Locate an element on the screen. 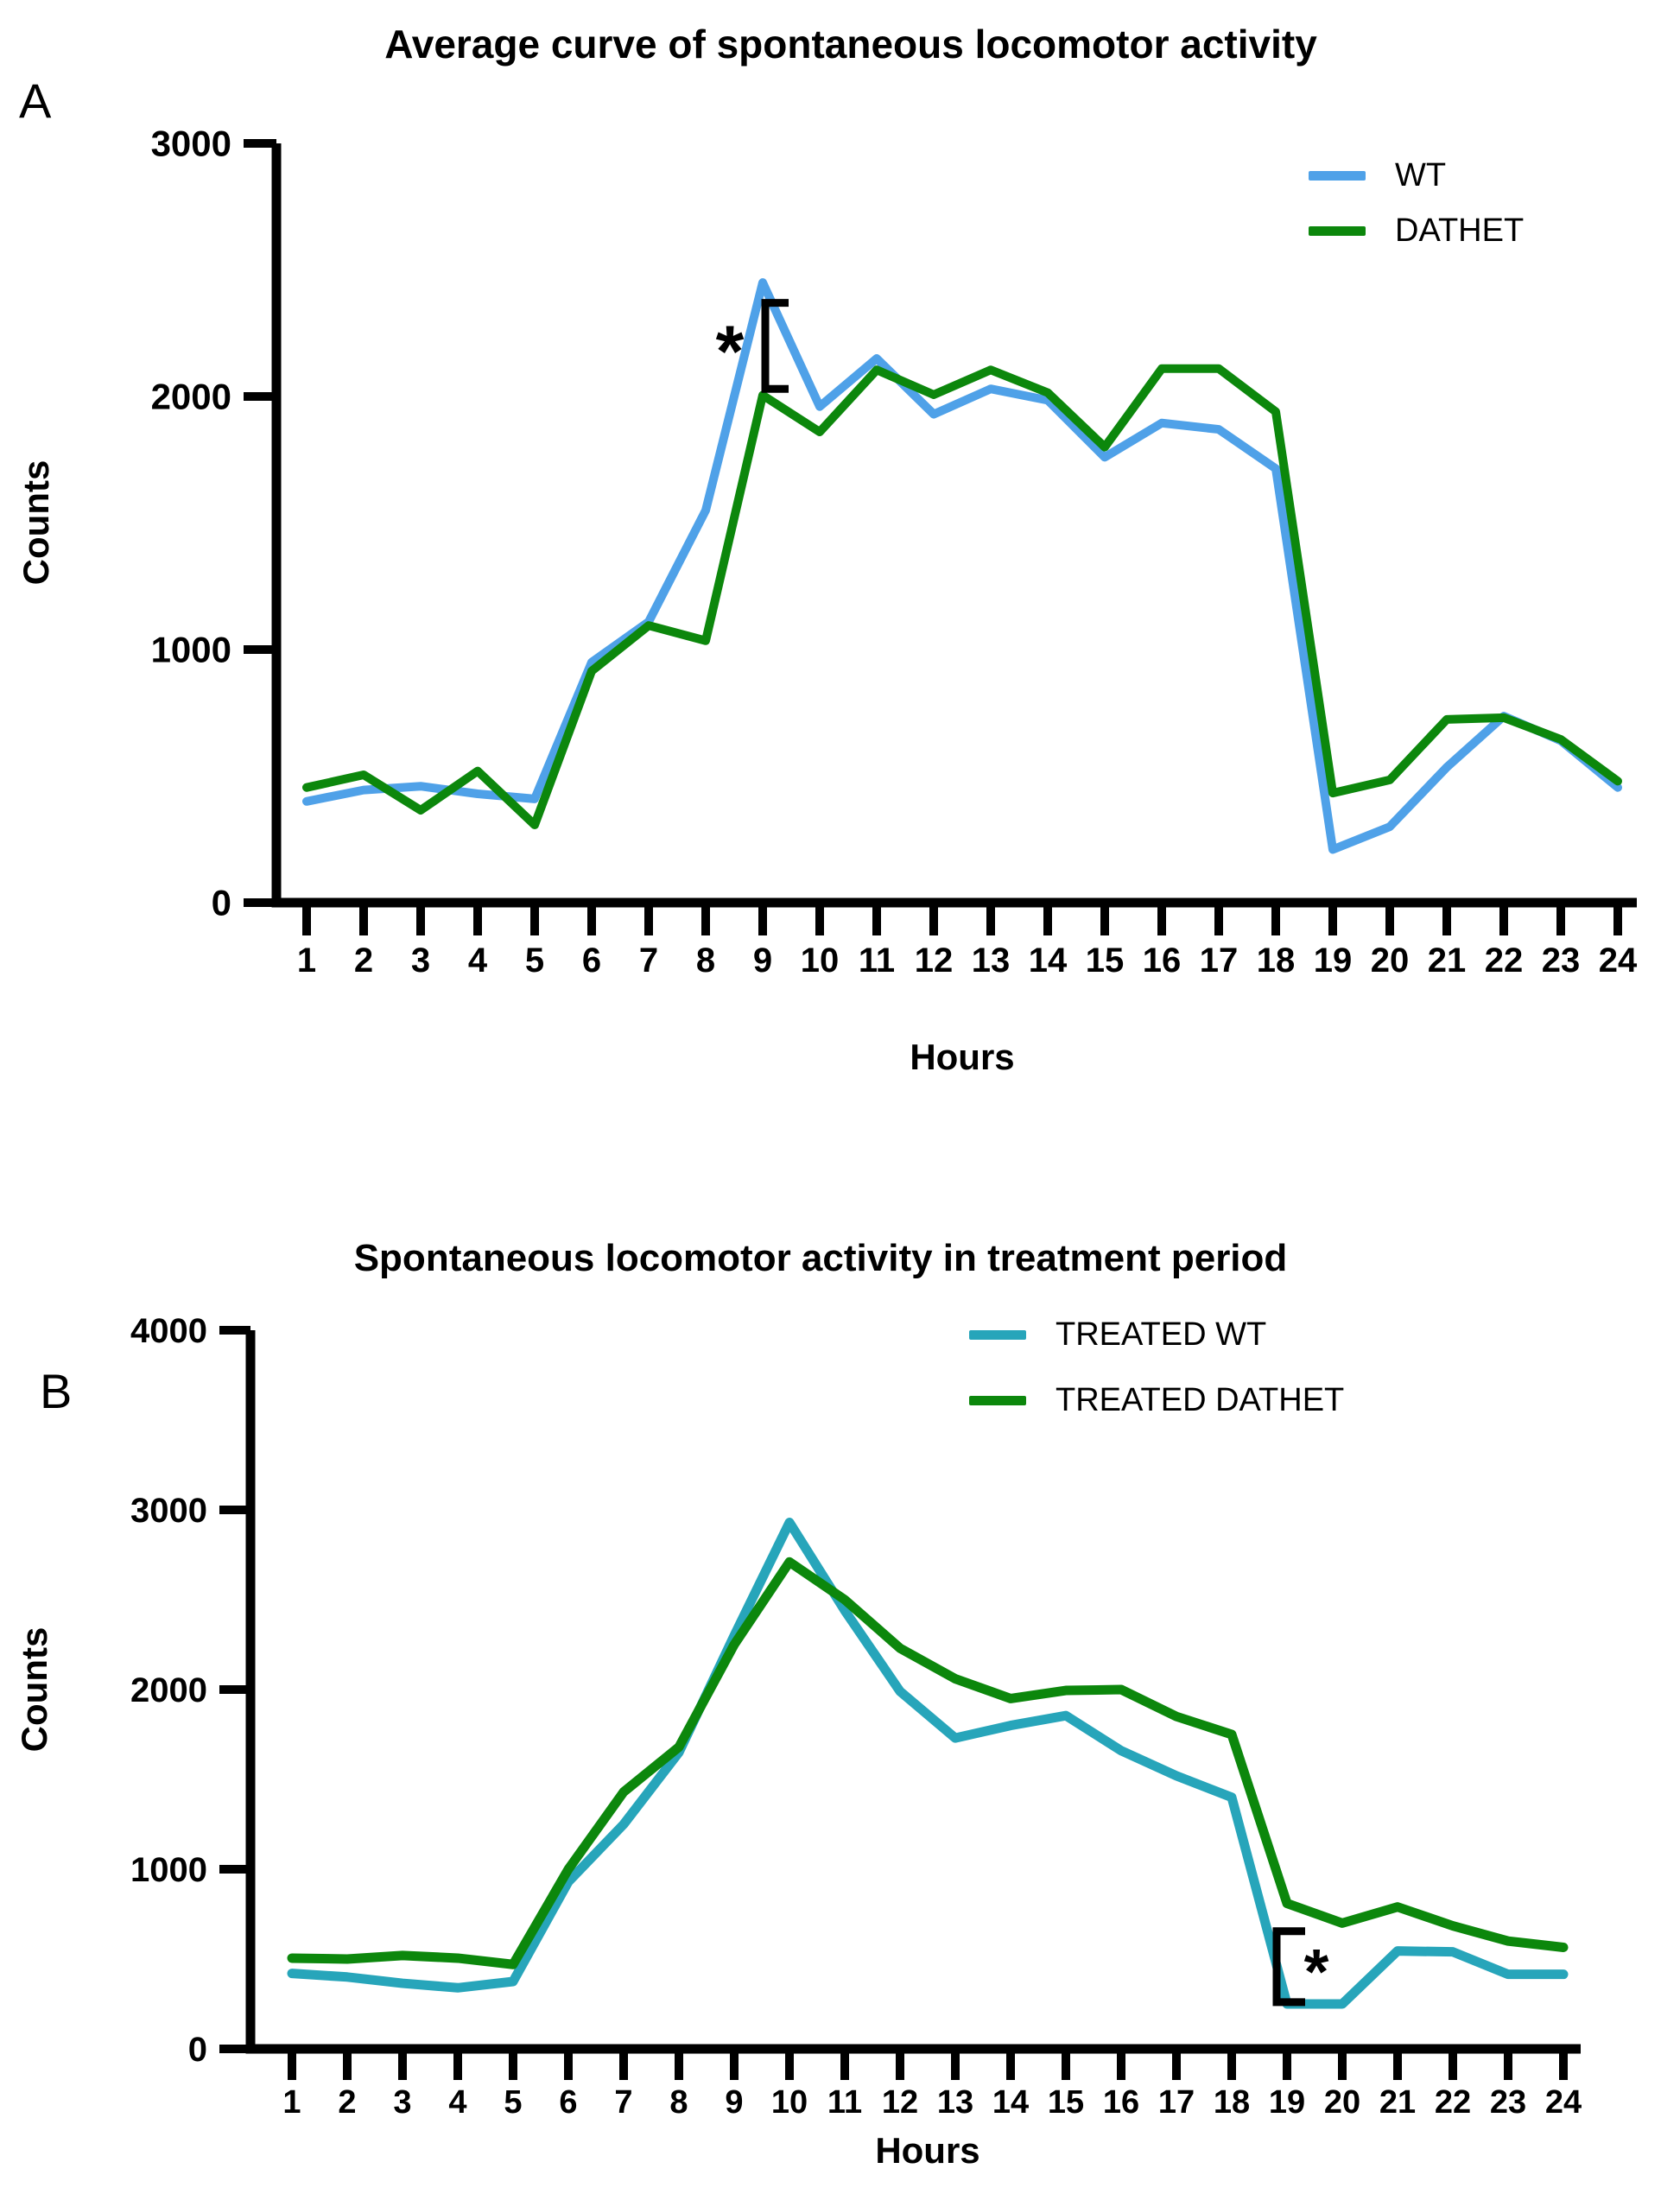  panel-a-label: A is located at coordinates (36, 100).